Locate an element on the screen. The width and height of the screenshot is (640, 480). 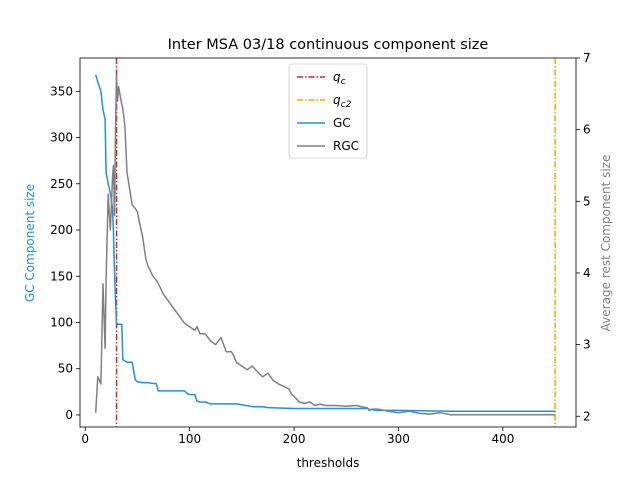
y-right-tick-label: 7 is located at coordinates (587, 58).